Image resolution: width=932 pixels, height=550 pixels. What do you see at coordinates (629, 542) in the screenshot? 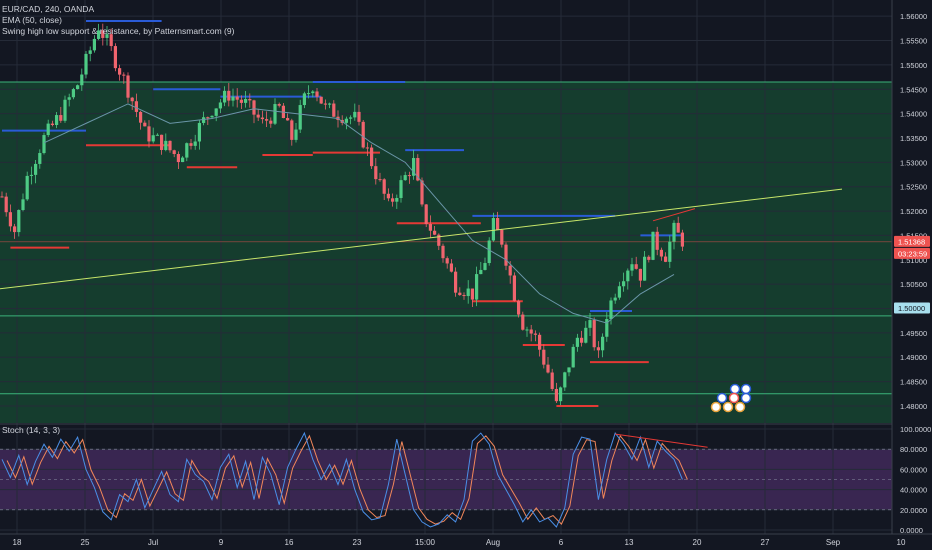
I see `time-tick-label: 13` at bounding box center [629, 542].